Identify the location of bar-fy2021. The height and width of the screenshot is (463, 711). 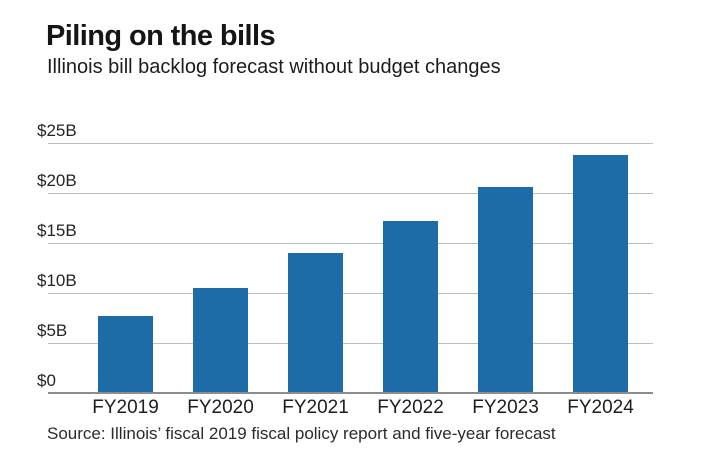
(315, 323).